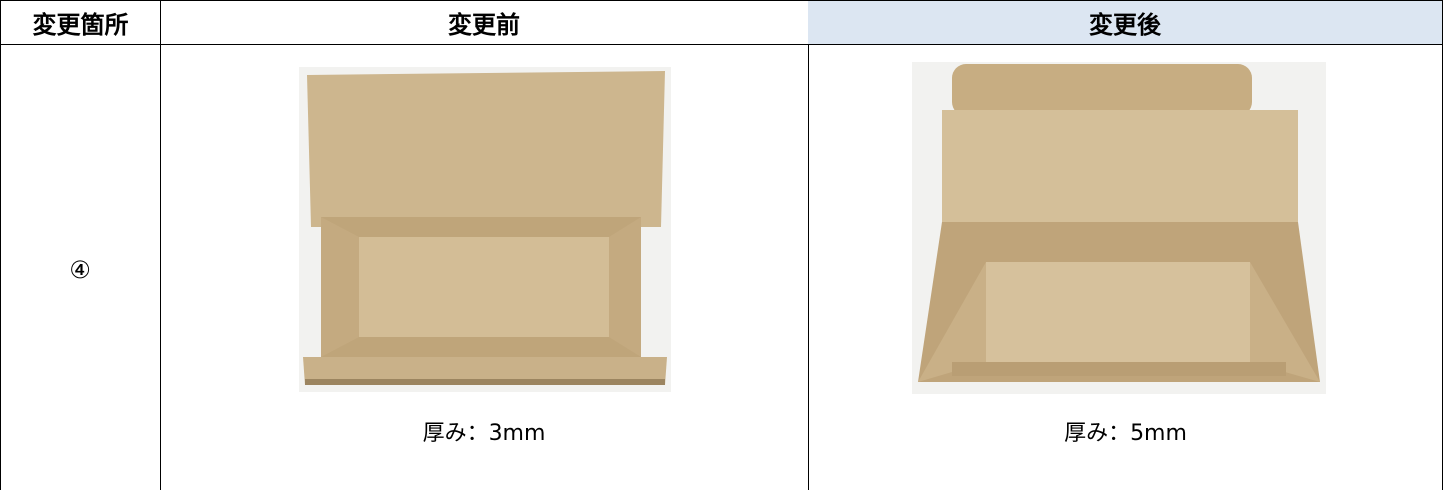 The width and height of the screenshot is (1443, 490). I want to click on header-cell: 変更前, so click(484, 22).